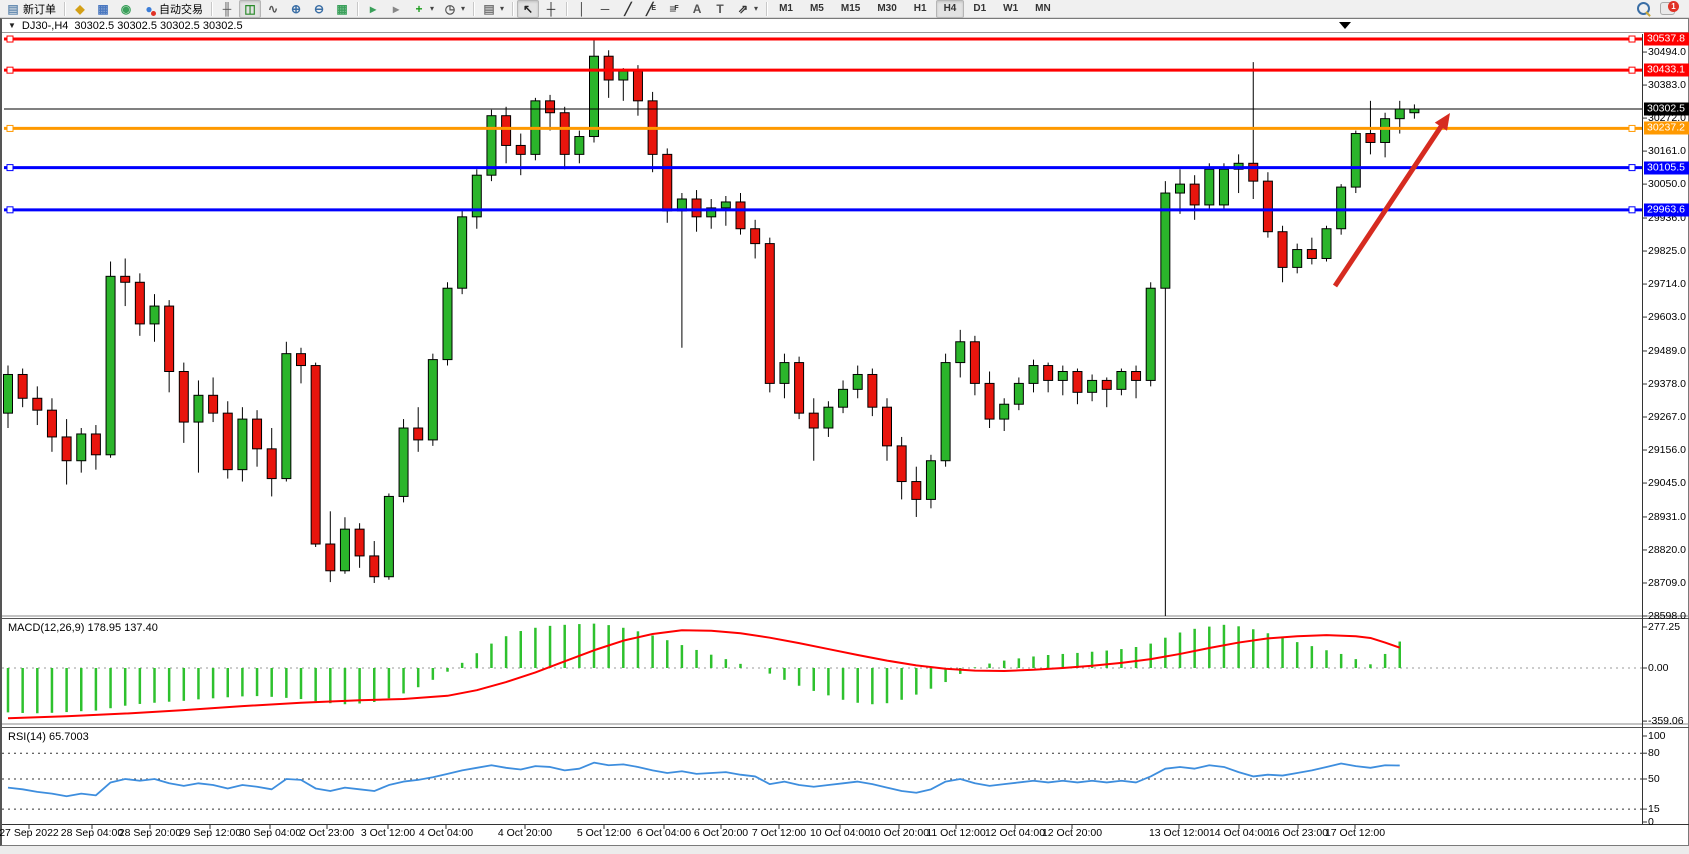 The image size is (1689, 854). I want to click on text-icon: A, so click(697, 8).